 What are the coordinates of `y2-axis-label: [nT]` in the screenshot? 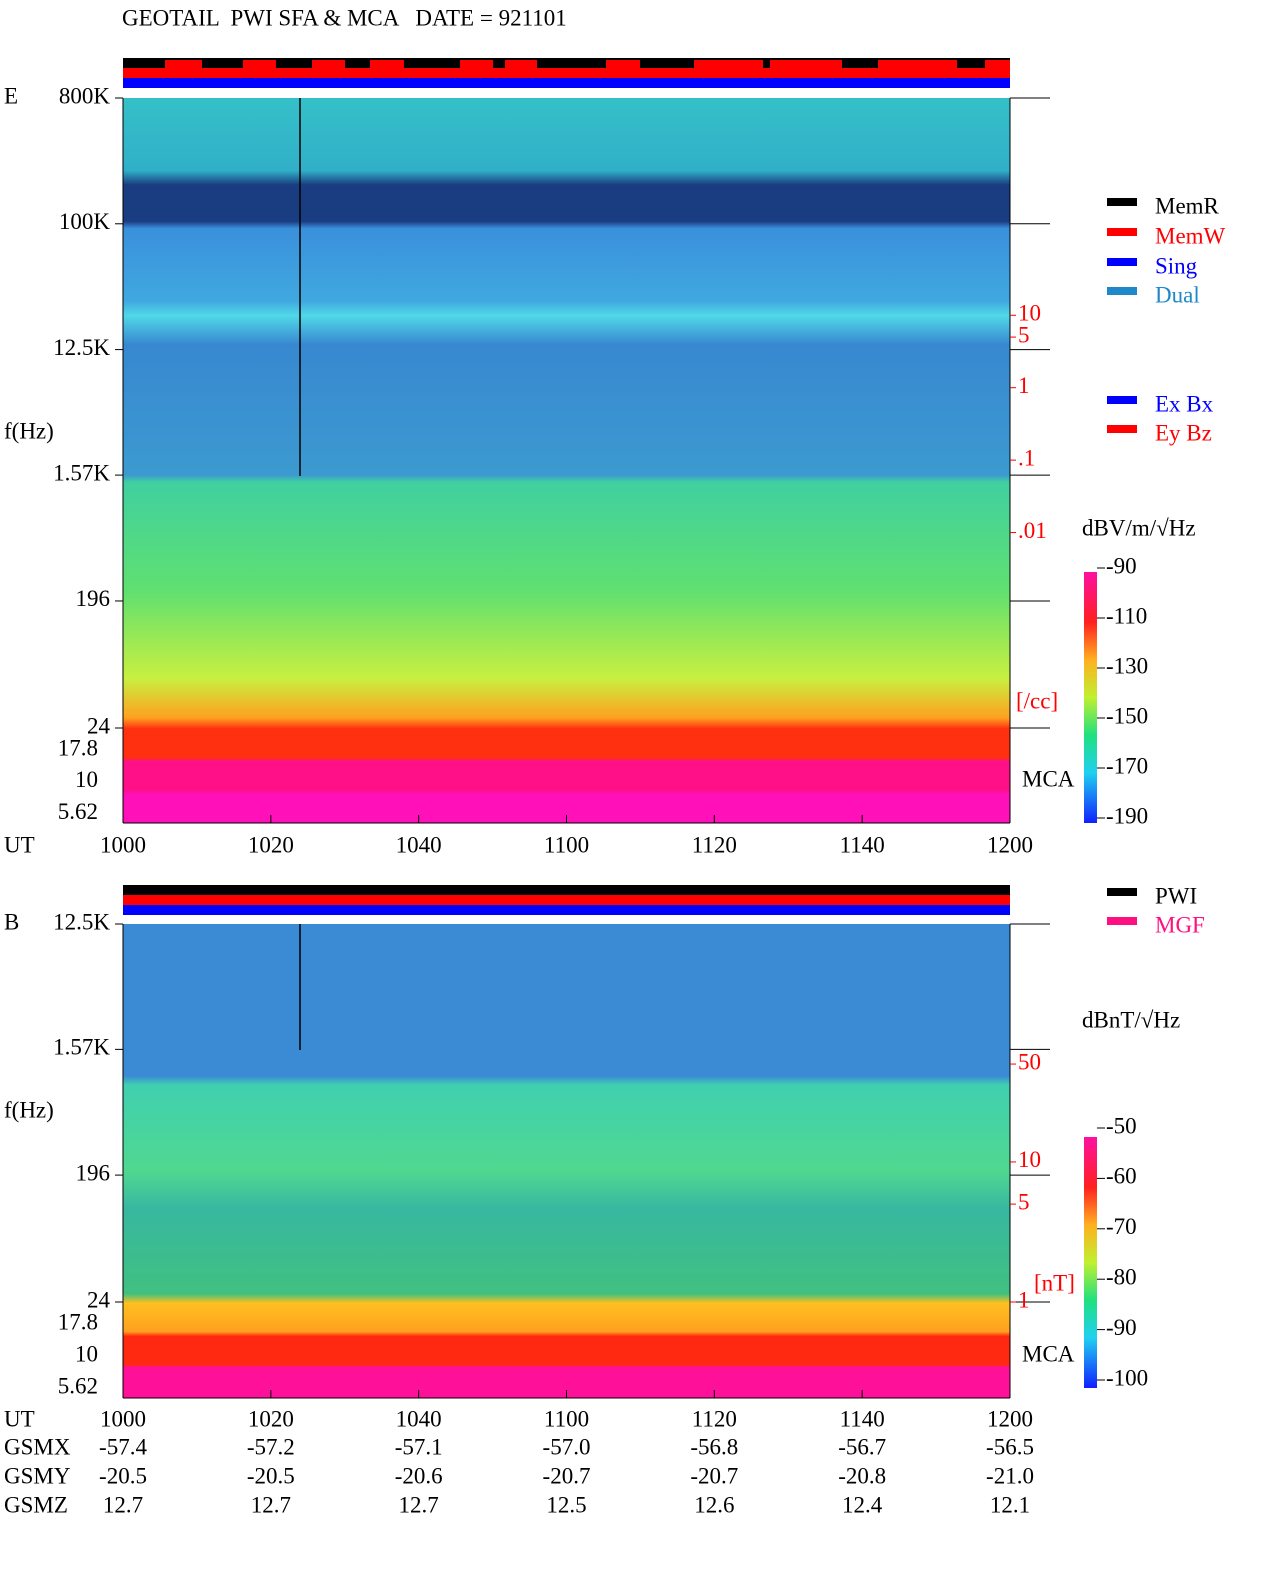 It's located at (1054, 1282).